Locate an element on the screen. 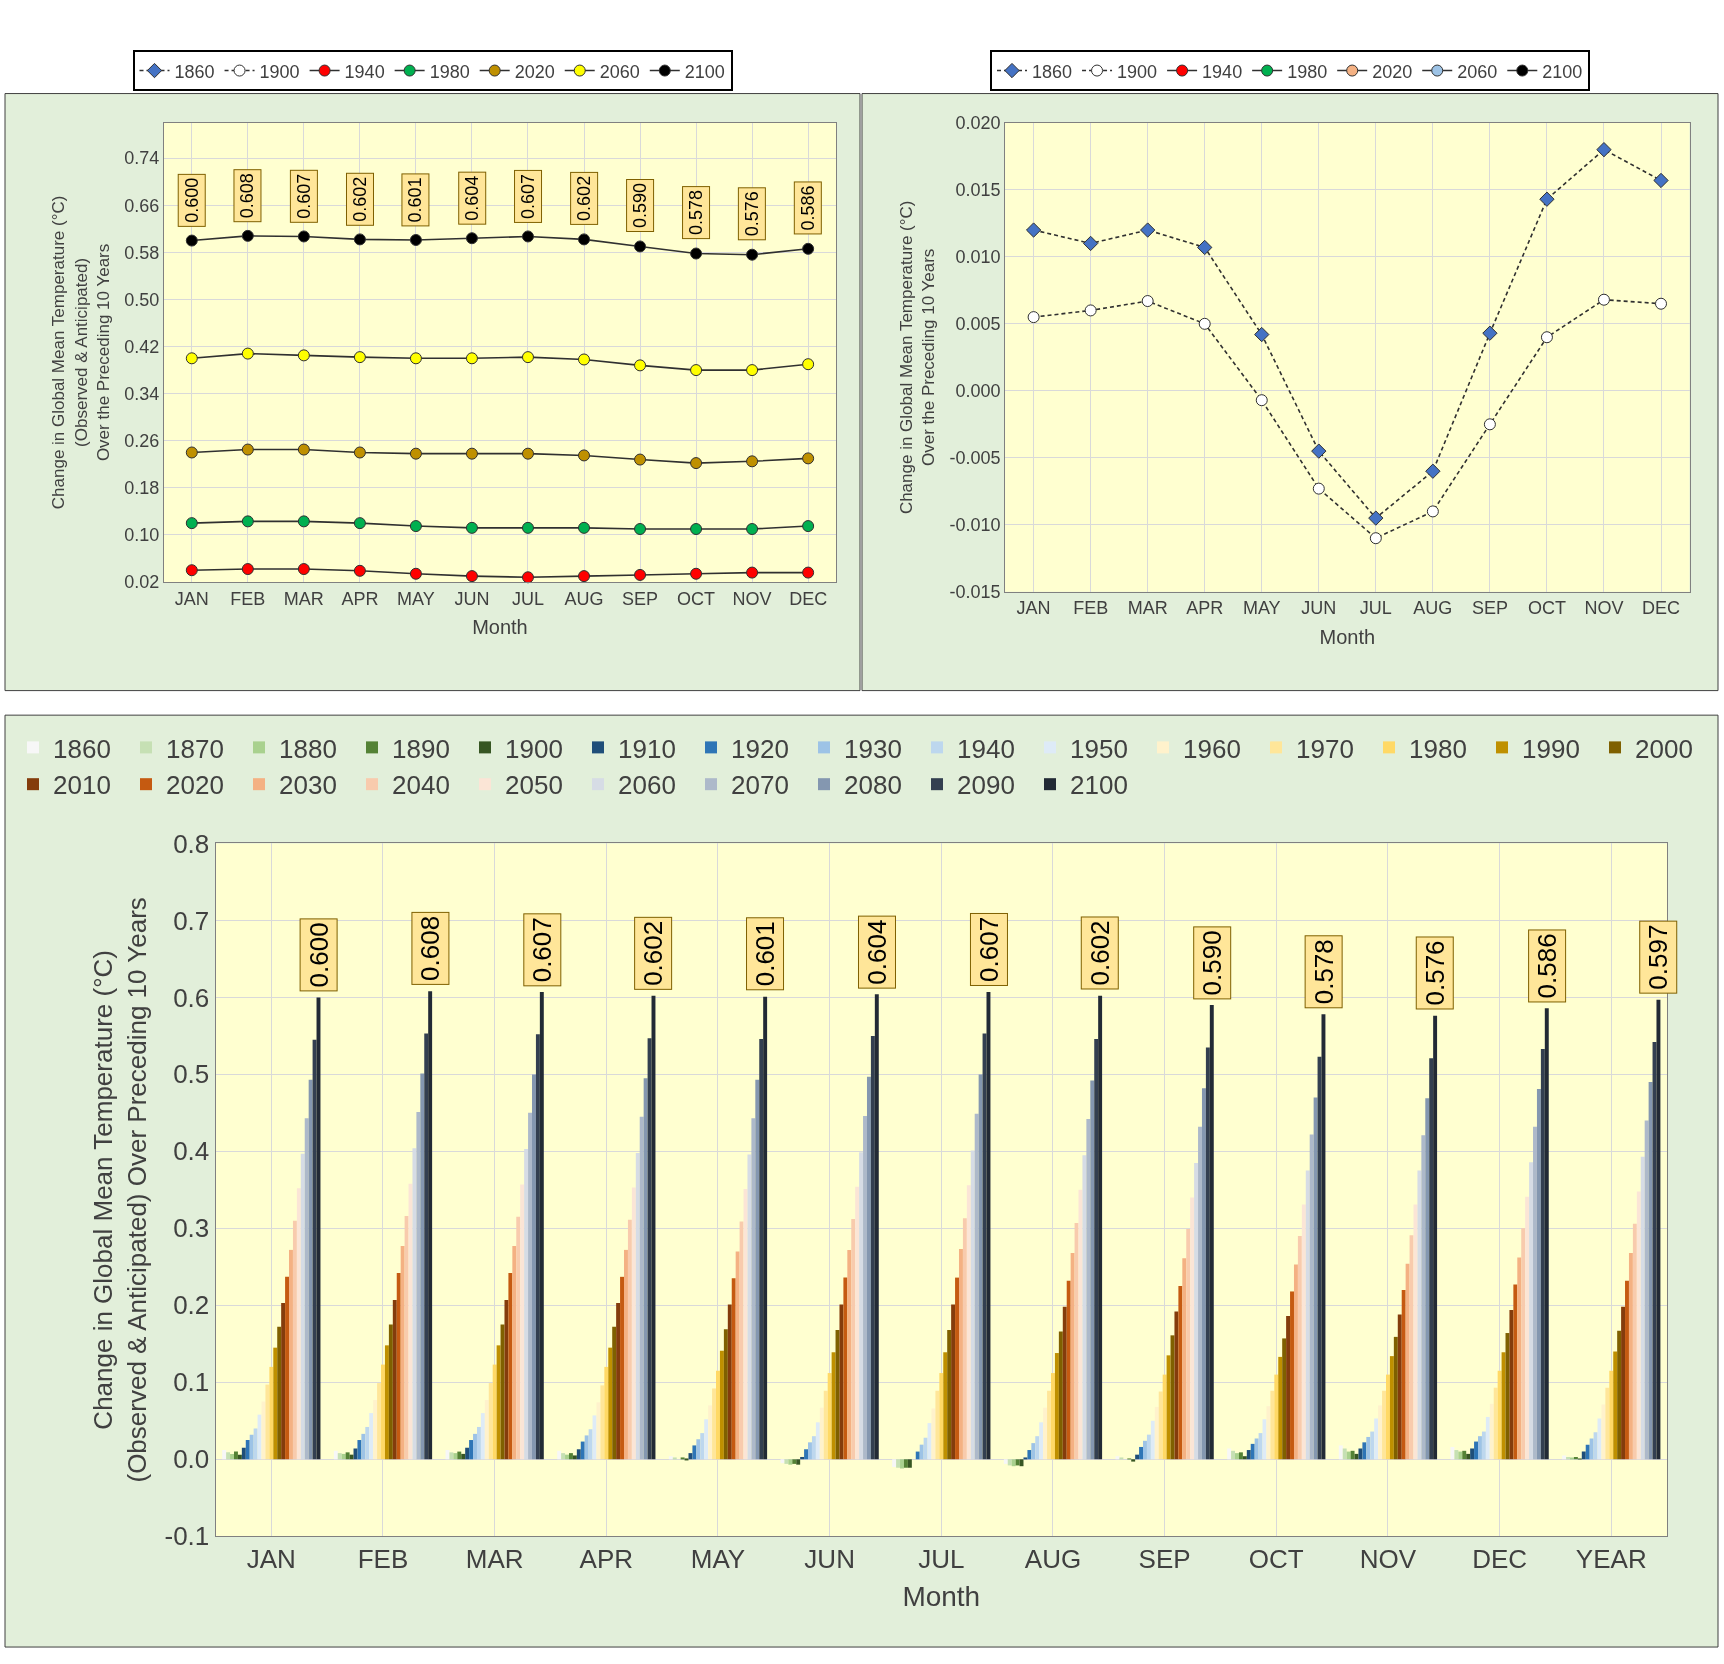 The width and height of the screenshot is (1724, 1664). data-label: 0.601 is located at coordinates (765, 954).